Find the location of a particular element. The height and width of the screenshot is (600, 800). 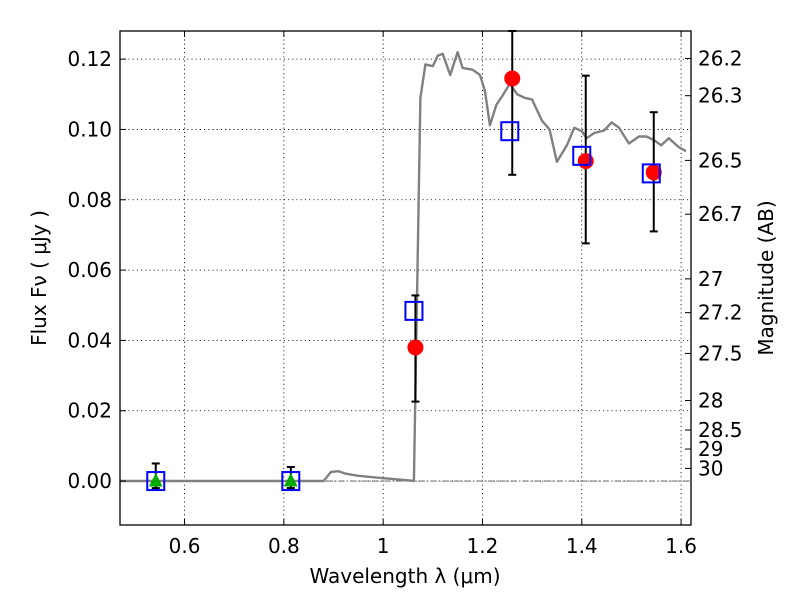

y-tick-label: 0.08 is located at coordinates (89, 200).